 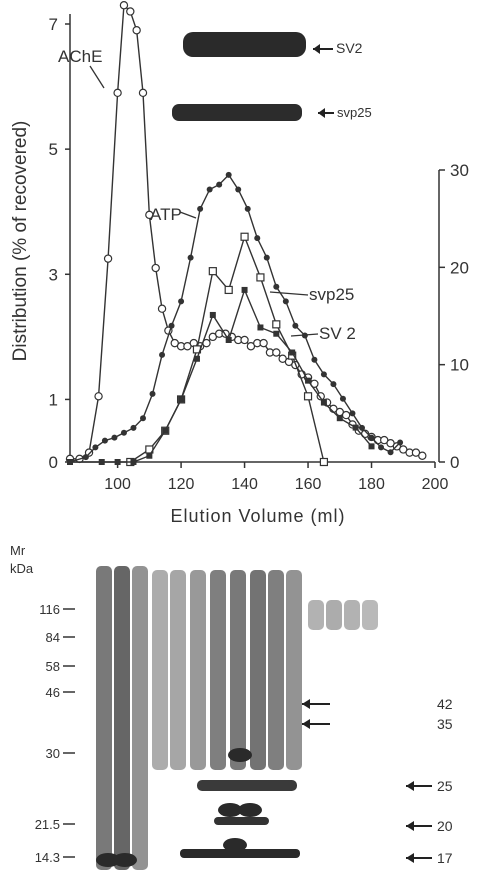 I want to click on gel-marker-label: 58, so click(x=53, y=666).